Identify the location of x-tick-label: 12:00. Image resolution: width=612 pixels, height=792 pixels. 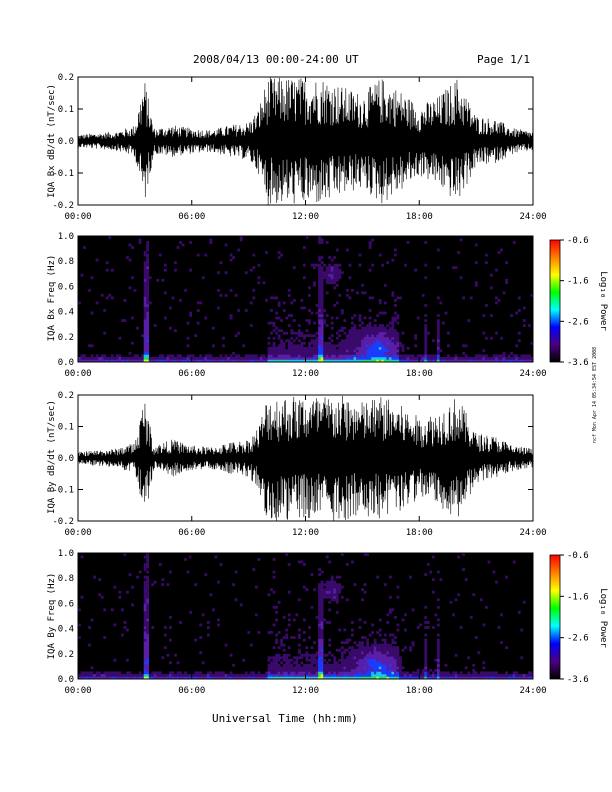
(305, 691).